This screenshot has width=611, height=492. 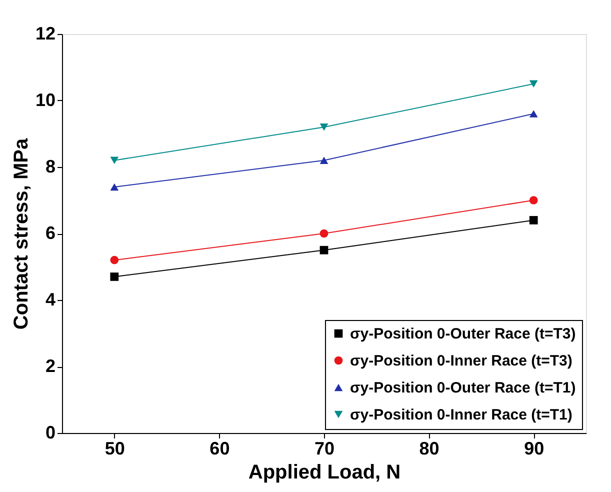 I want to click on y-axis-title: Contact stress, MPa, so click(x=21, y=234).